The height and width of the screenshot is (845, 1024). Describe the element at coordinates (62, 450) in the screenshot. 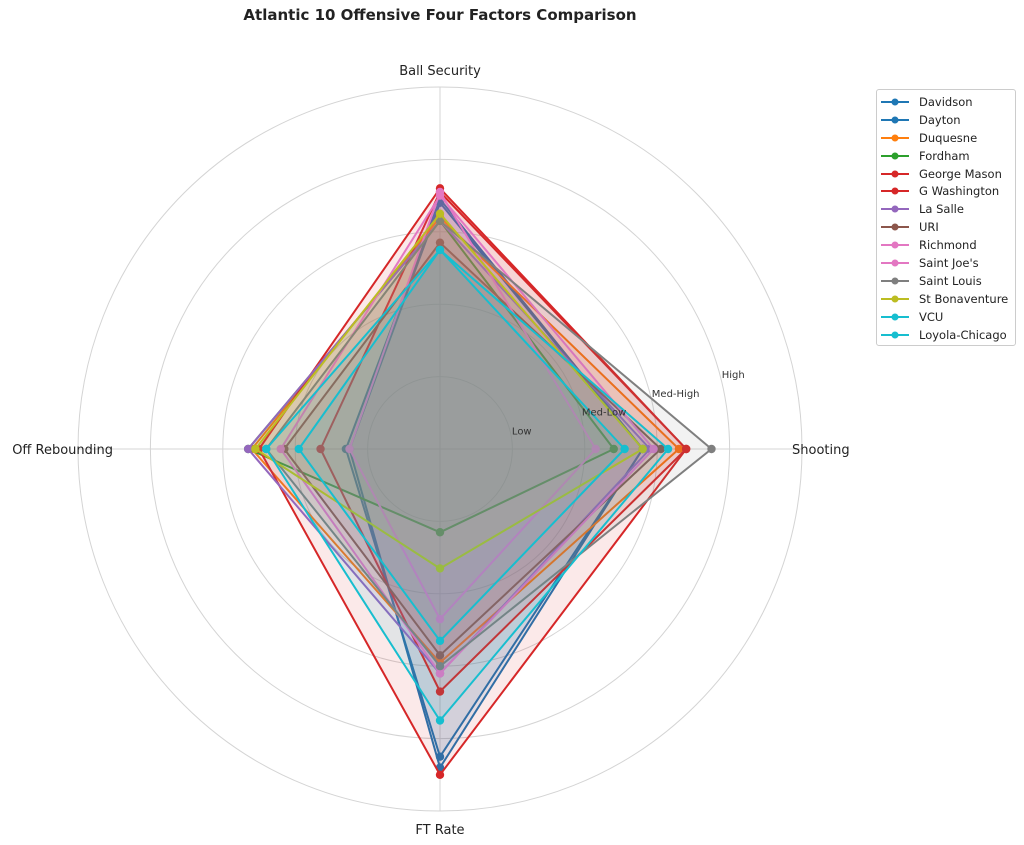

I see `axis-label: Off Rebounding` at that location.